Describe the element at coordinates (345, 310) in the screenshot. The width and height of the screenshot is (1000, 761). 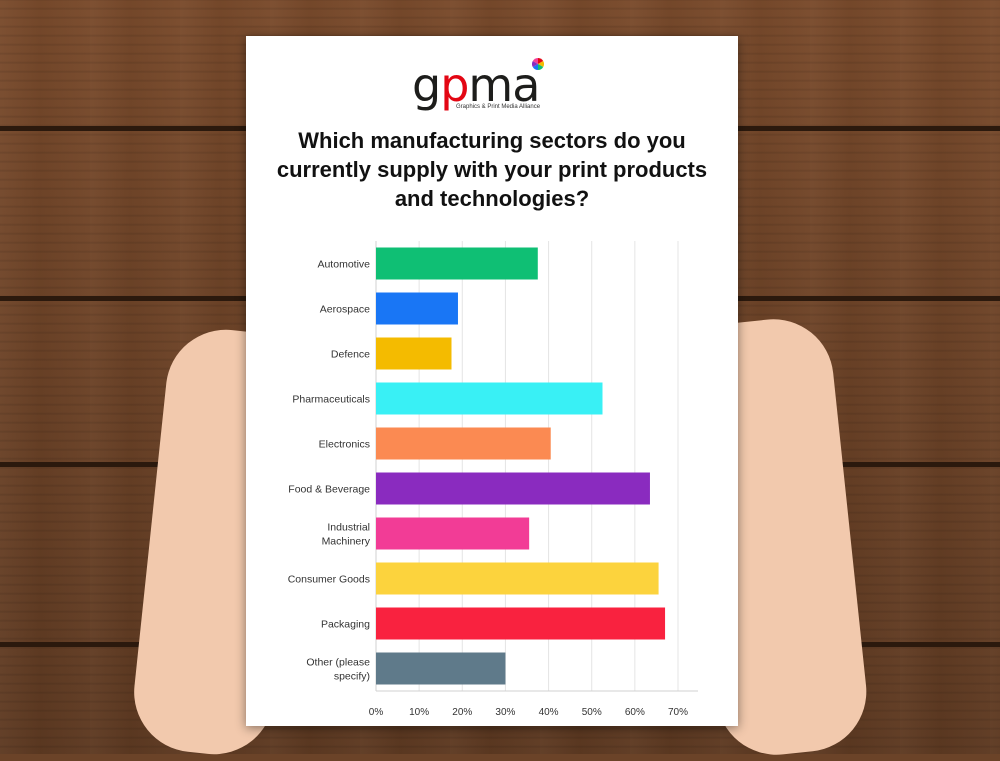
I see `category-label: Aerospace` at that location.